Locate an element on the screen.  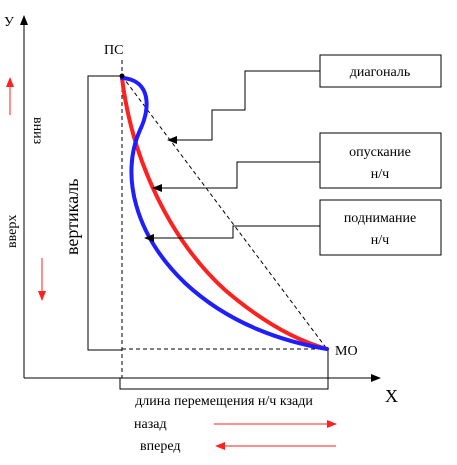
length-label: длина перемещения н/ч кзади is located at coordinates (224, 401).